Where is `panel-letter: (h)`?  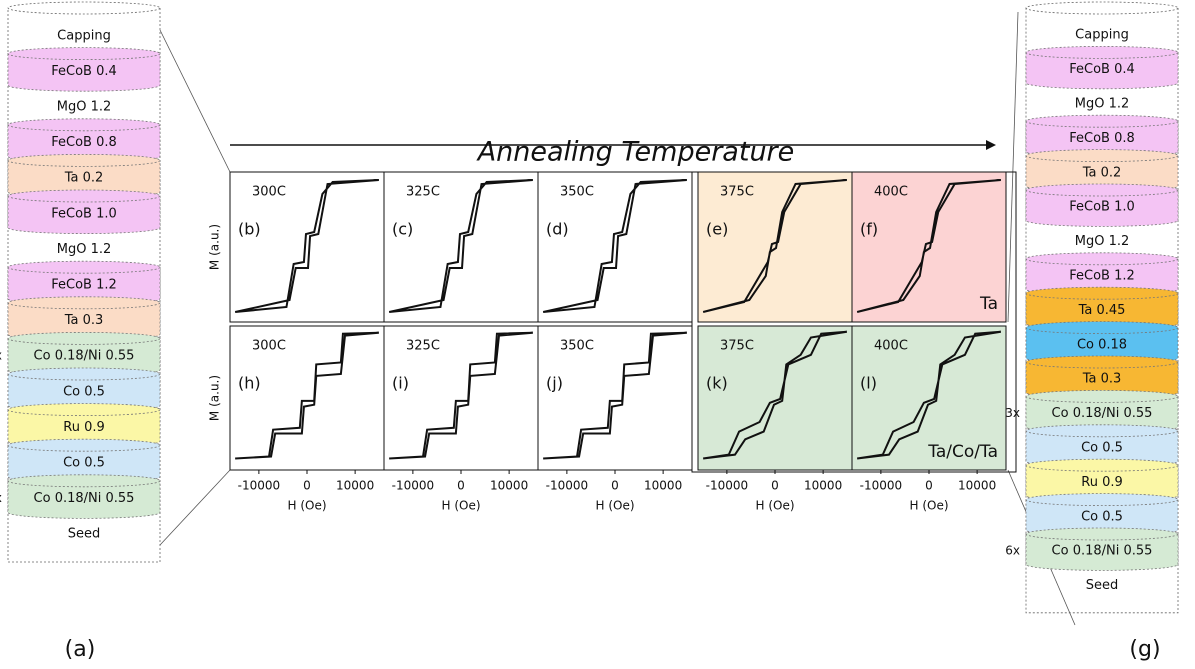
panel-letter: (h) is located at coordinates (249, 383).